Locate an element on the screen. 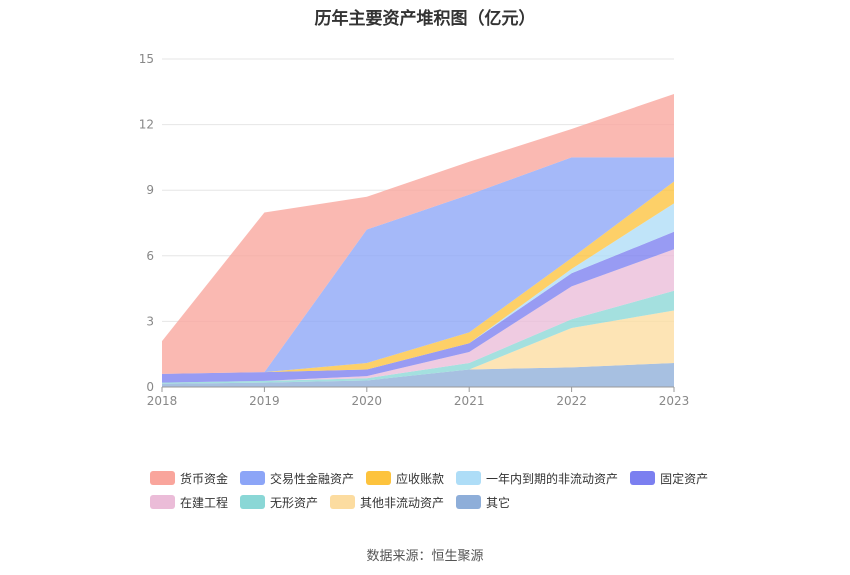 Image resolution: width=850 pixels, height=575 pixels. x-tick-label: 2019 is located at coordinates (264, 401).